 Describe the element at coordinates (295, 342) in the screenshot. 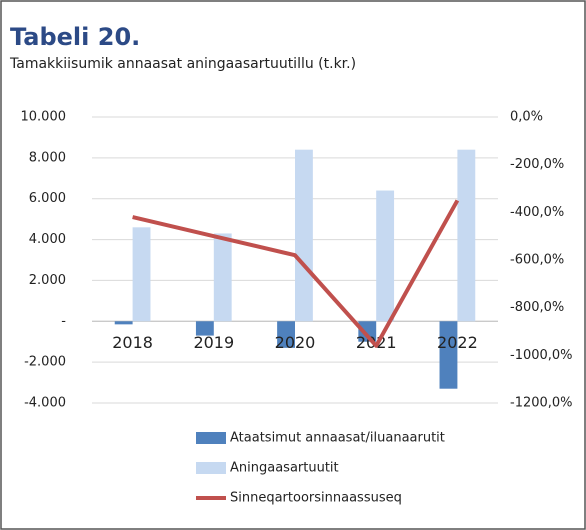

I see `x-tick-label: 2020` at that location.